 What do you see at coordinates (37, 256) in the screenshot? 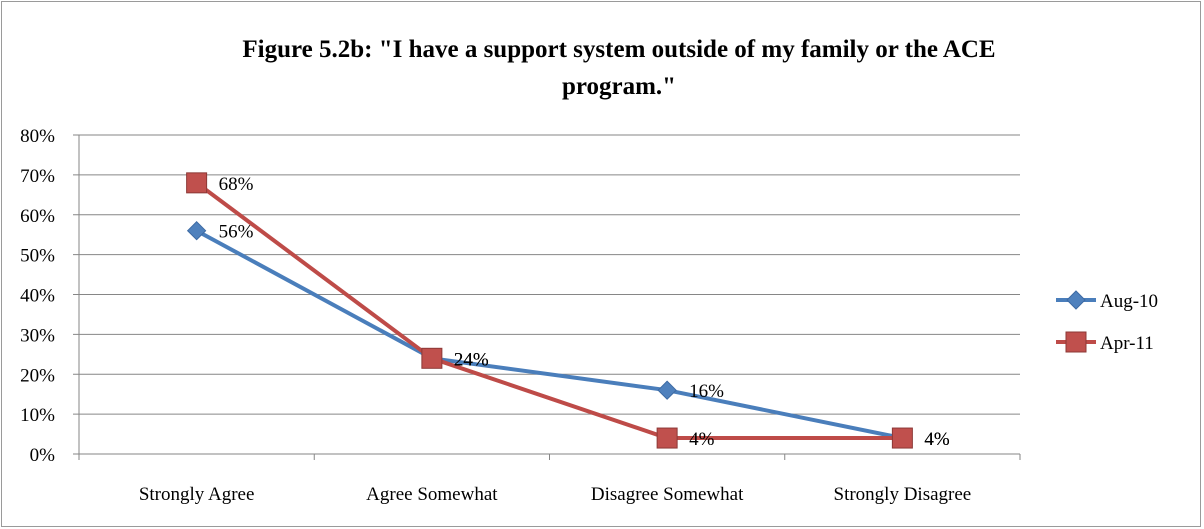
I see `y-tick-label: 50%` at bounding box center [37, 256].